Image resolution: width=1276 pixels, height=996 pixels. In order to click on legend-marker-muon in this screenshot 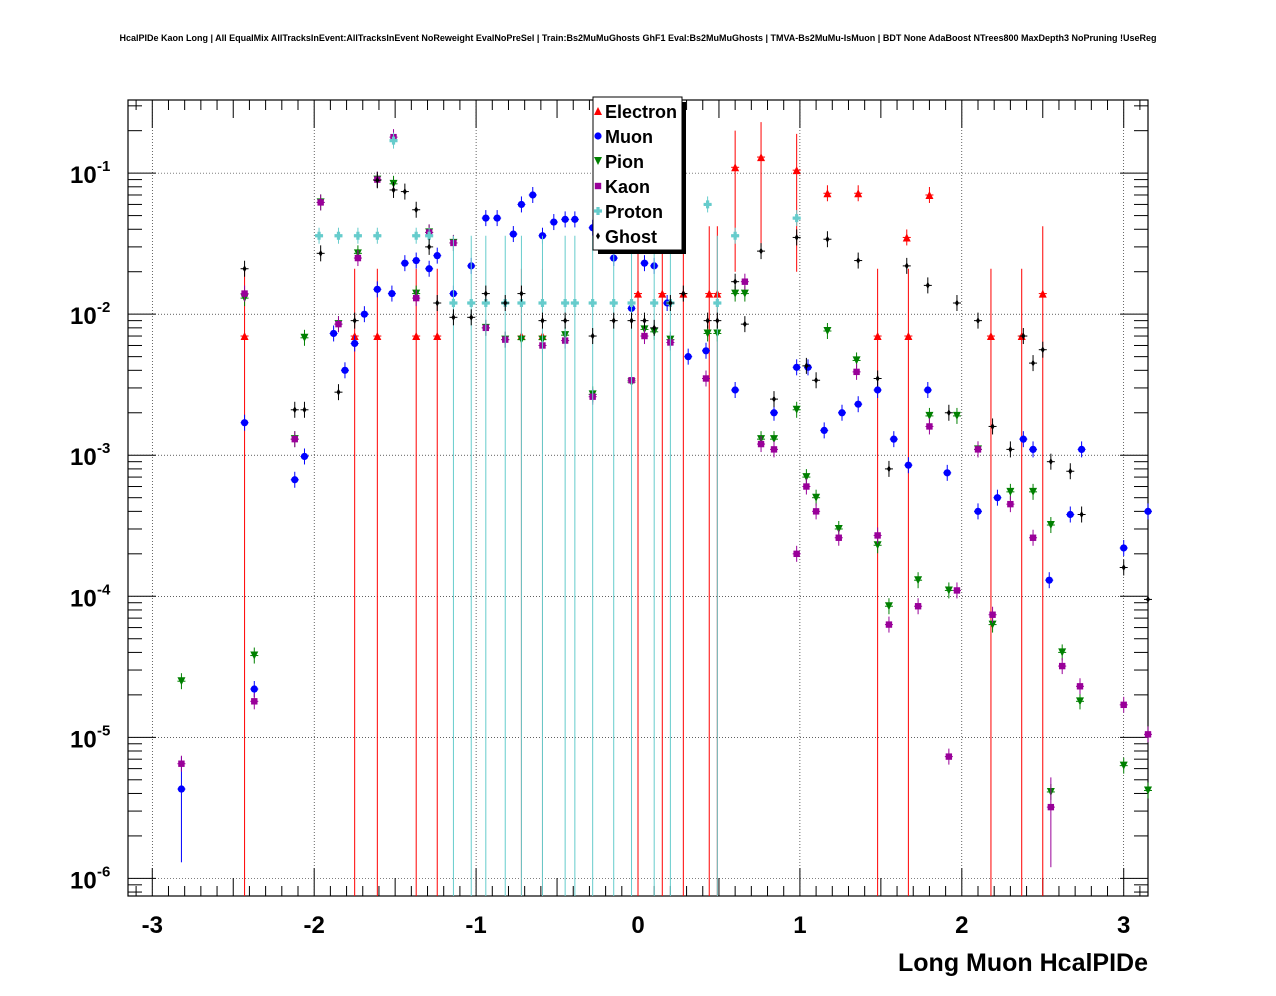, I will do `click(598, 136)`.